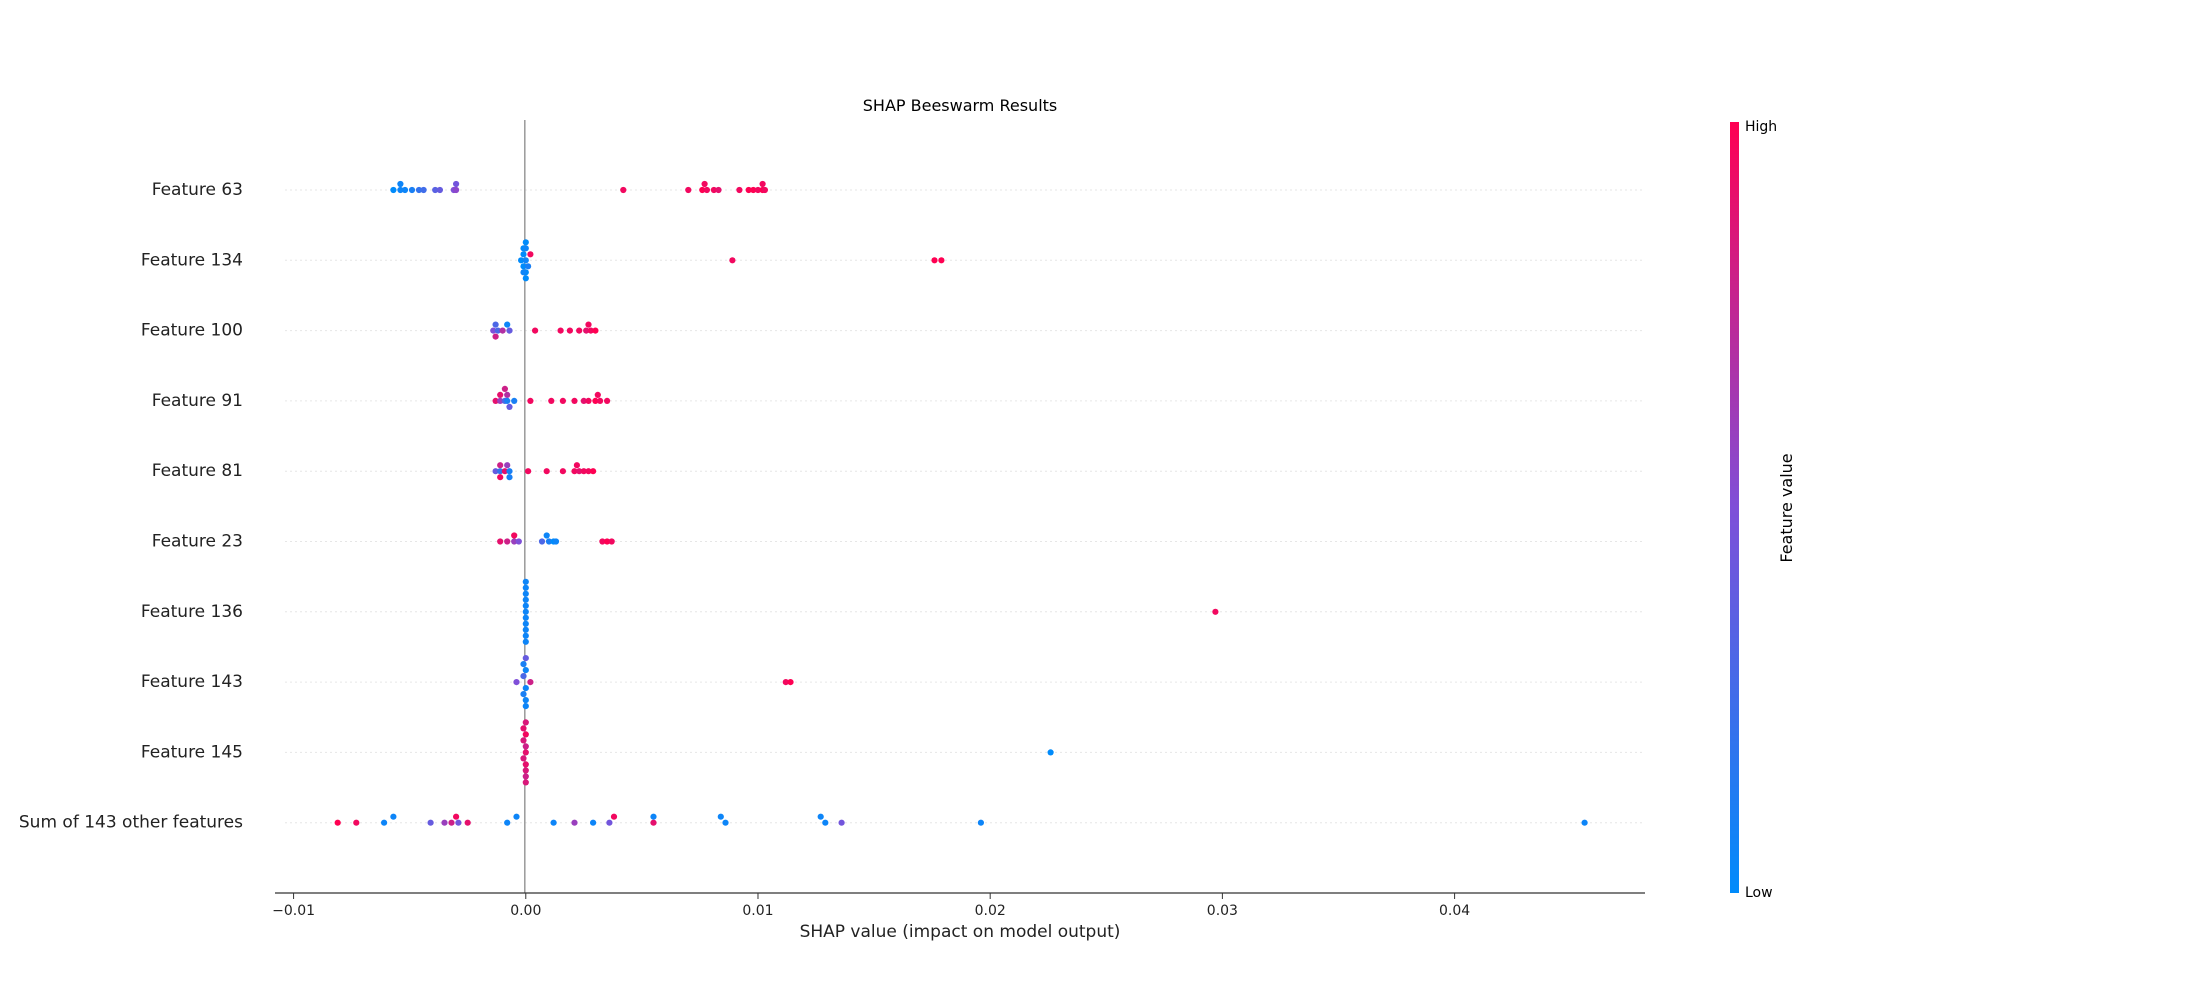 This screenshot has width=2200, height=1000. I want to click on x-axis-label: SHAP value (impact on model output), so click(960, 932).